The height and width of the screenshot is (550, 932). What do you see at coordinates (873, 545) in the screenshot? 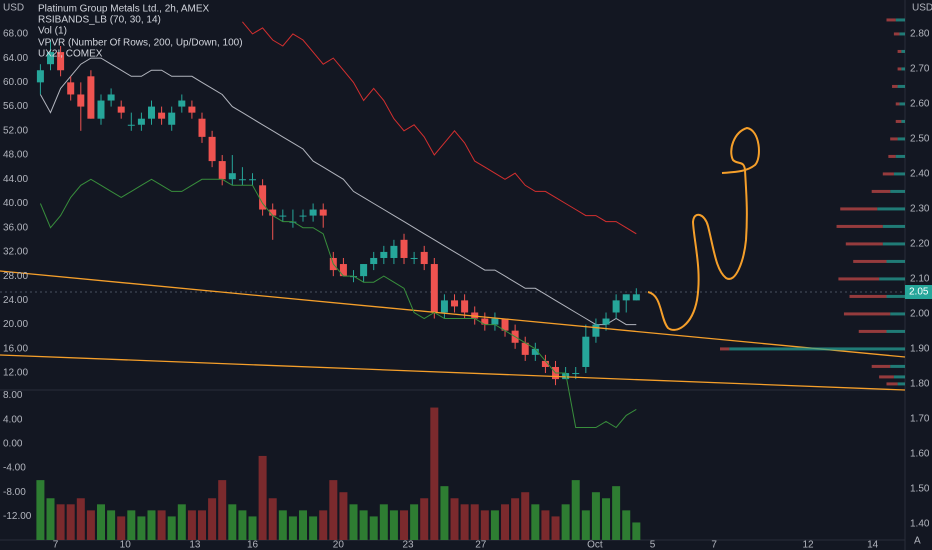
I see `x-tick-label: 14` at bounding box center [873, 545].